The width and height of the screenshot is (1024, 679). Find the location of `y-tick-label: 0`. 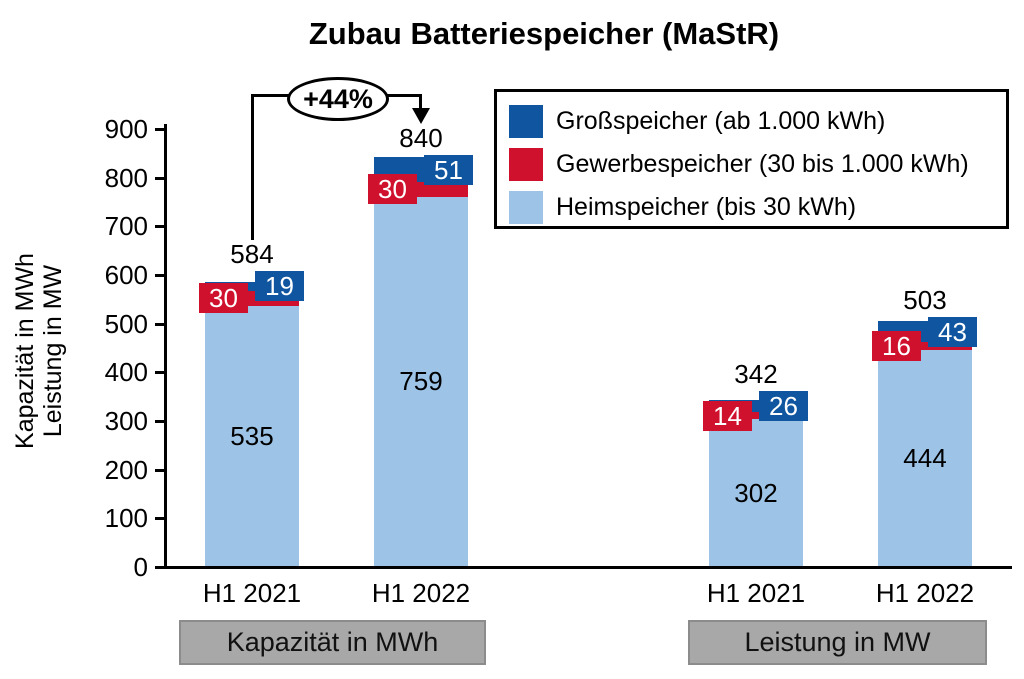

y-tick-label: 0 is located at coordinates (140, 567).